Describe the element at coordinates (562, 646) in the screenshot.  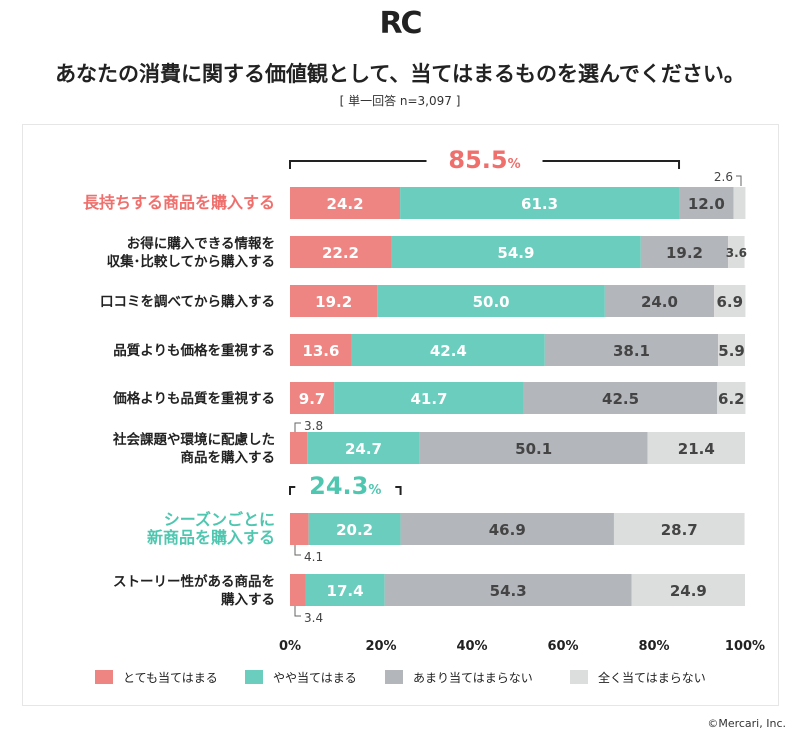
I see `x-tick-label: 60%` at that location.